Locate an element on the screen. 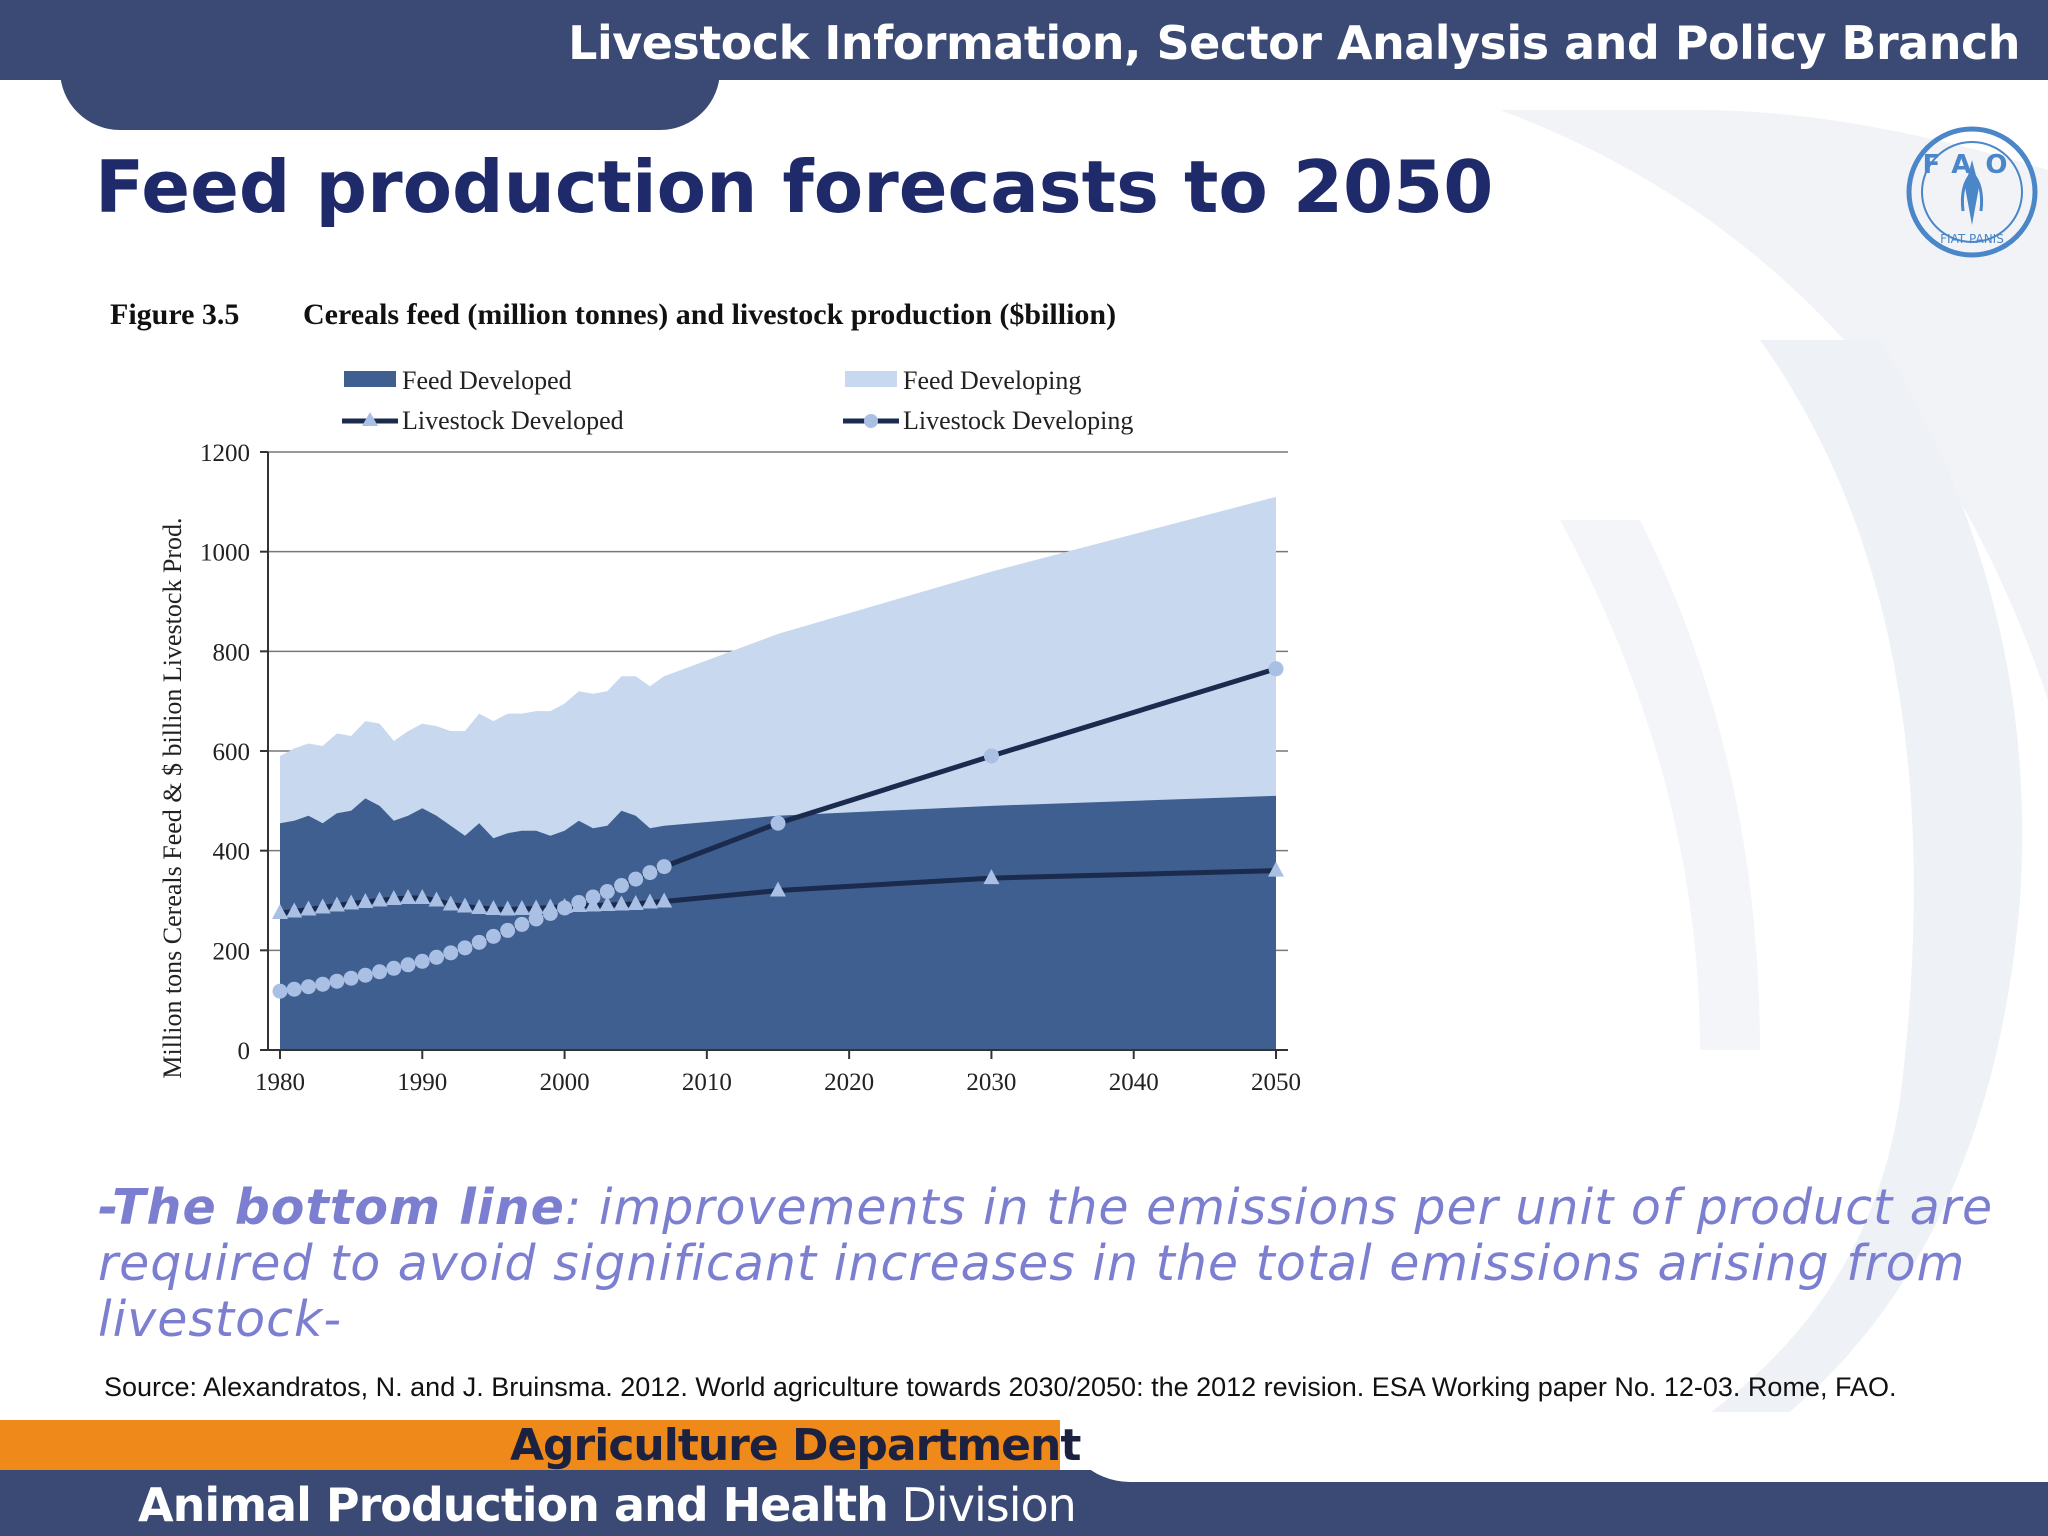  legend-swatch-feed-developed is located at coordinates (370, 379).